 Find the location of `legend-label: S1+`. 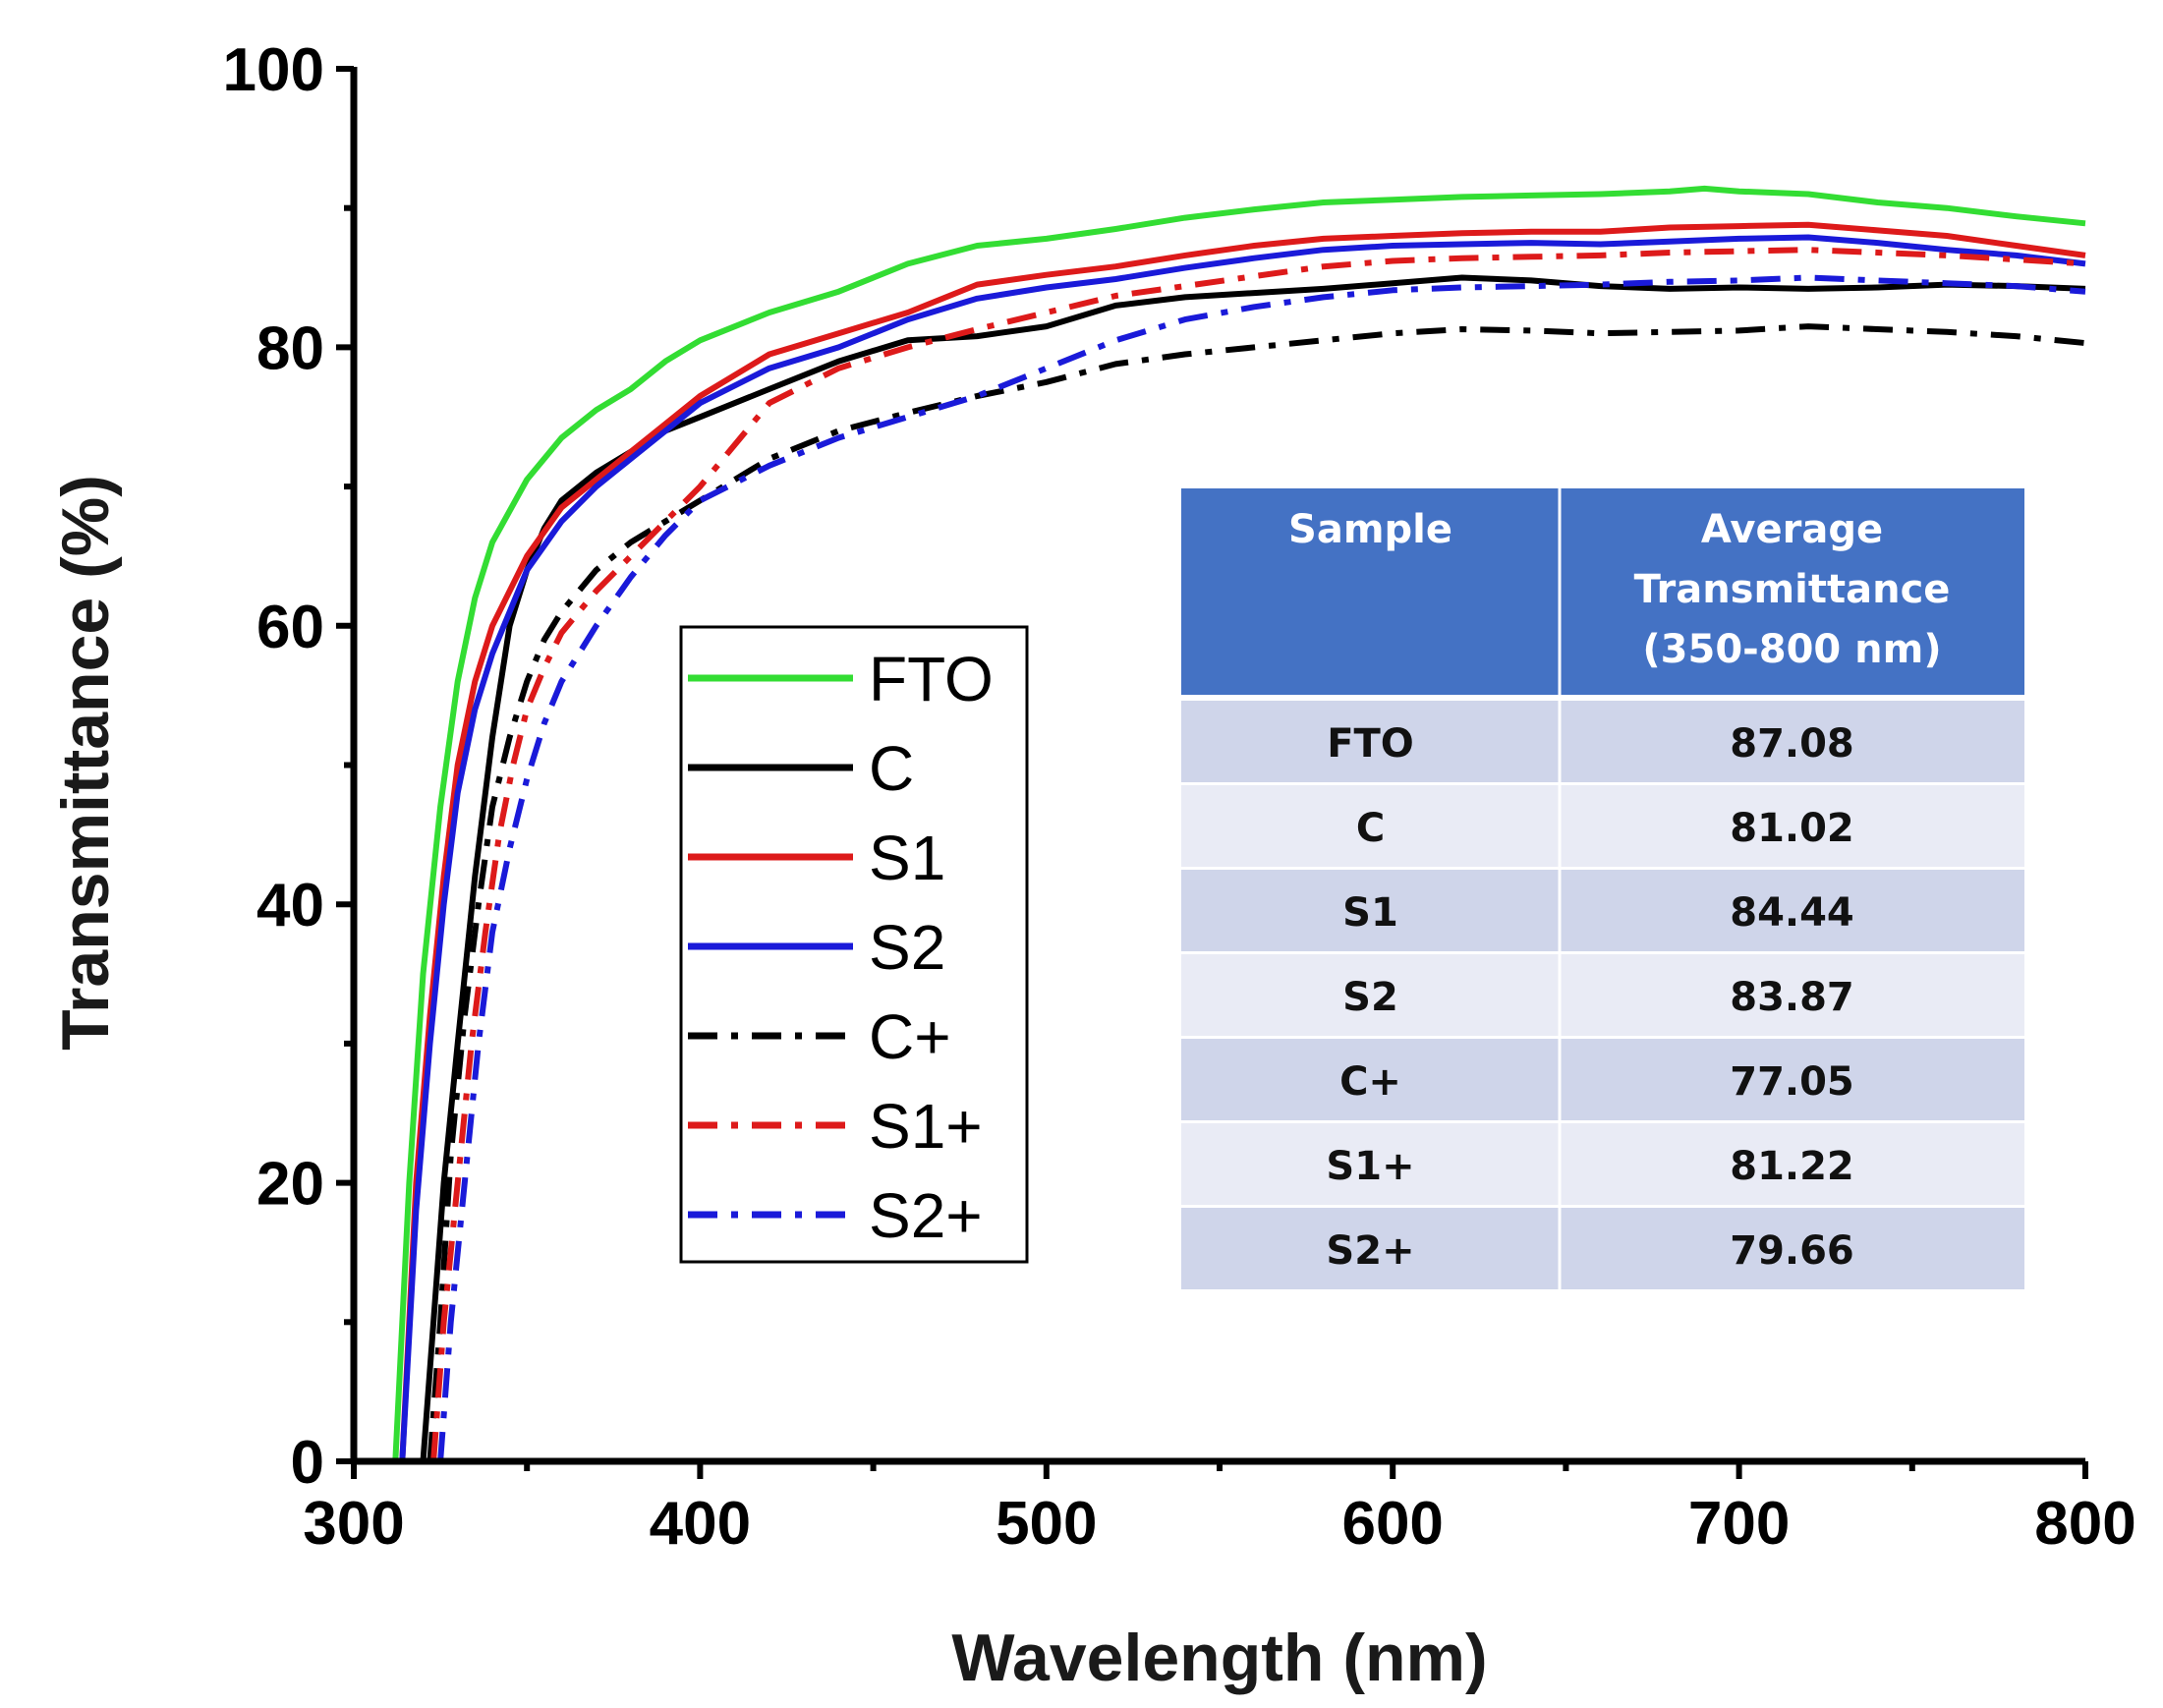

legend-label: S1+ is located at coordinates (926, 1126).